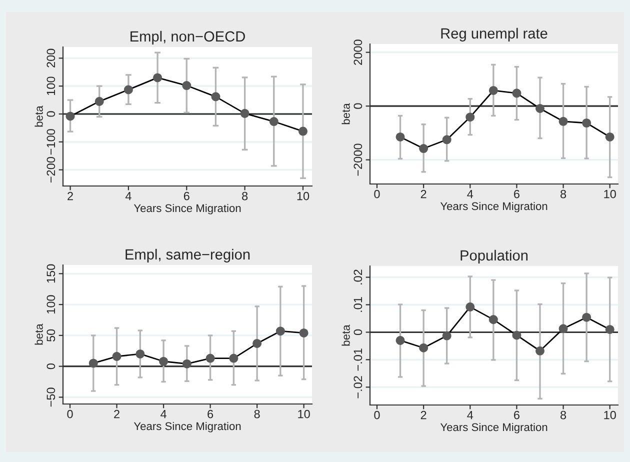  Describe the element at coordinates (51, 142) in the screenshot. I see `y-tick-label: −100` at that location.